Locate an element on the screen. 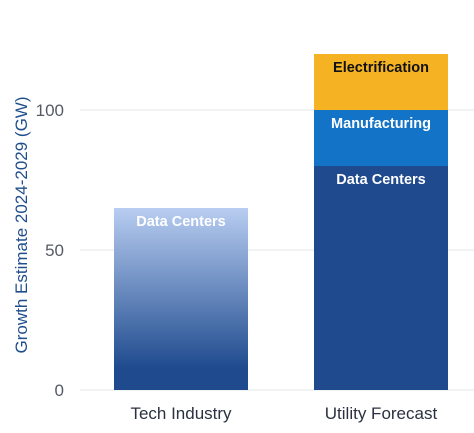  segment-label: Electrification is located at coordinates (381, 68).